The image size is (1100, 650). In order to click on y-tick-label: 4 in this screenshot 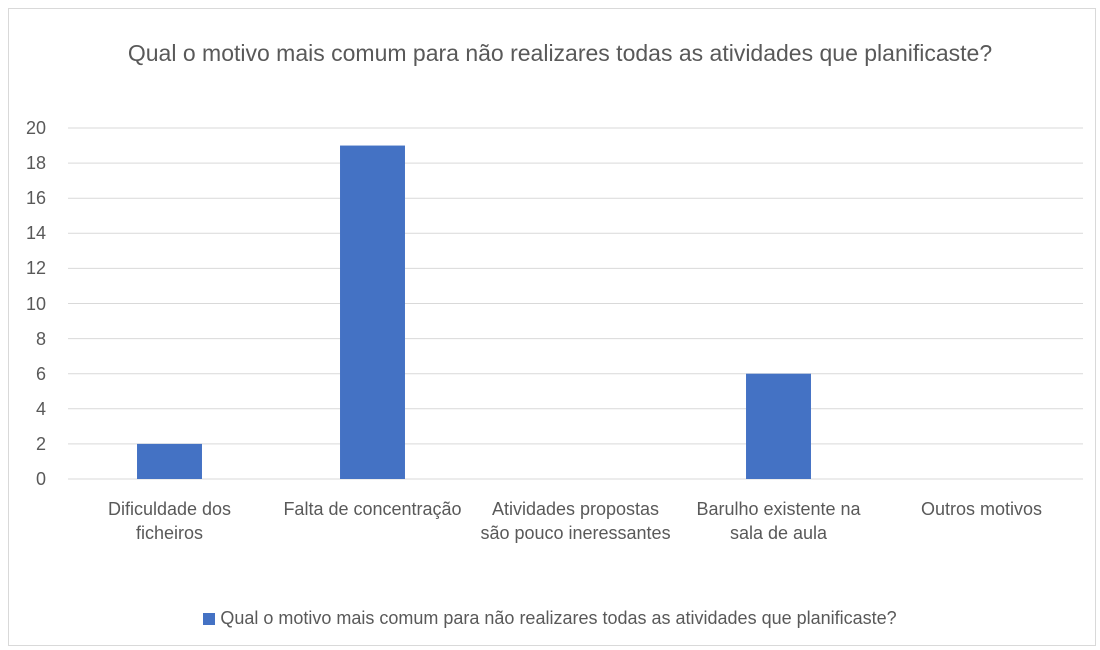, I will do `click(40, 408)`.